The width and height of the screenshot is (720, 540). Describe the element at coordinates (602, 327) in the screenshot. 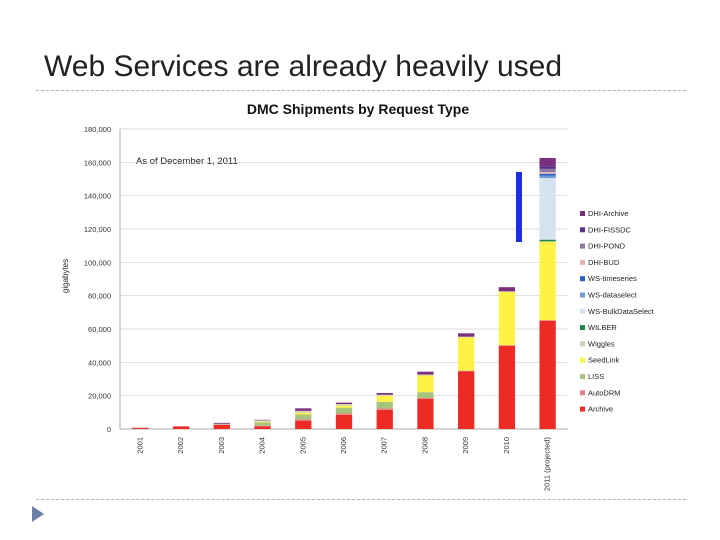

I see `legend-label: WILBER` at that location.